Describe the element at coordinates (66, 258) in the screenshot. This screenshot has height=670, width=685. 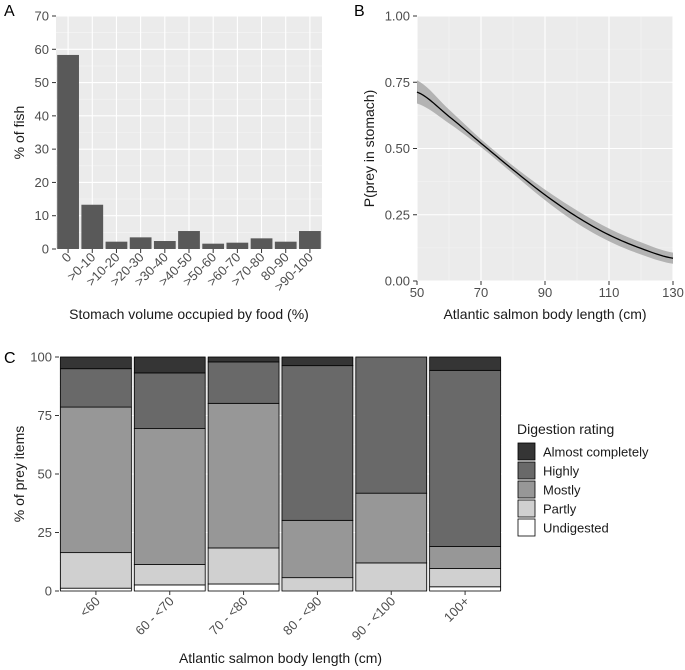
I see `x-tick-label: 0` at that location.